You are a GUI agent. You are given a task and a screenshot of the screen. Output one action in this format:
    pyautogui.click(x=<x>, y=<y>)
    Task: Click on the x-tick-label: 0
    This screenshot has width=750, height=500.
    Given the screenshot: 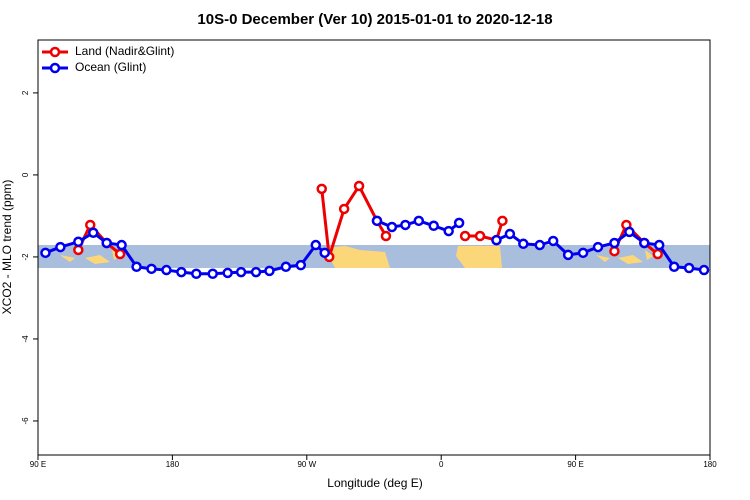 What is the action you would take?
    pyautogui.click(x=441, y=464)
    